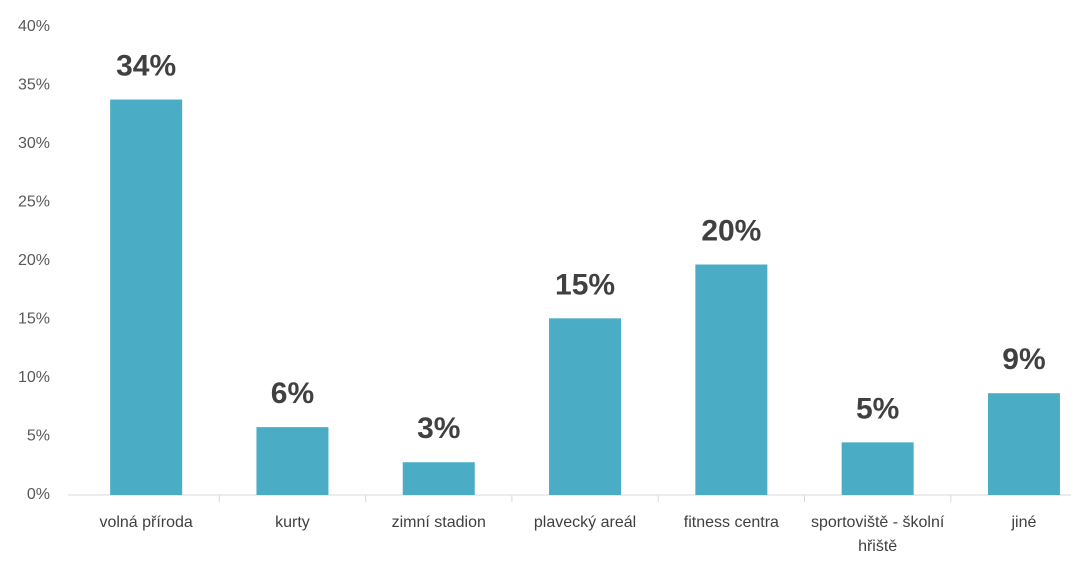  I want to click on x-tick-label: zimní stadion, so click(438, 522).